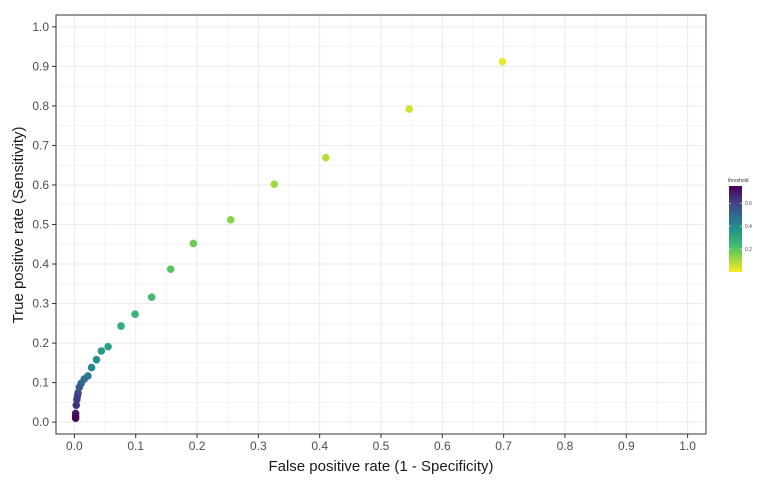 This screenshot has width=778, height=487. What do you see at coordinates (626, 446) in the screenshot?
I see `x-tick-label: 0.9` at bounding box center [626, 446].